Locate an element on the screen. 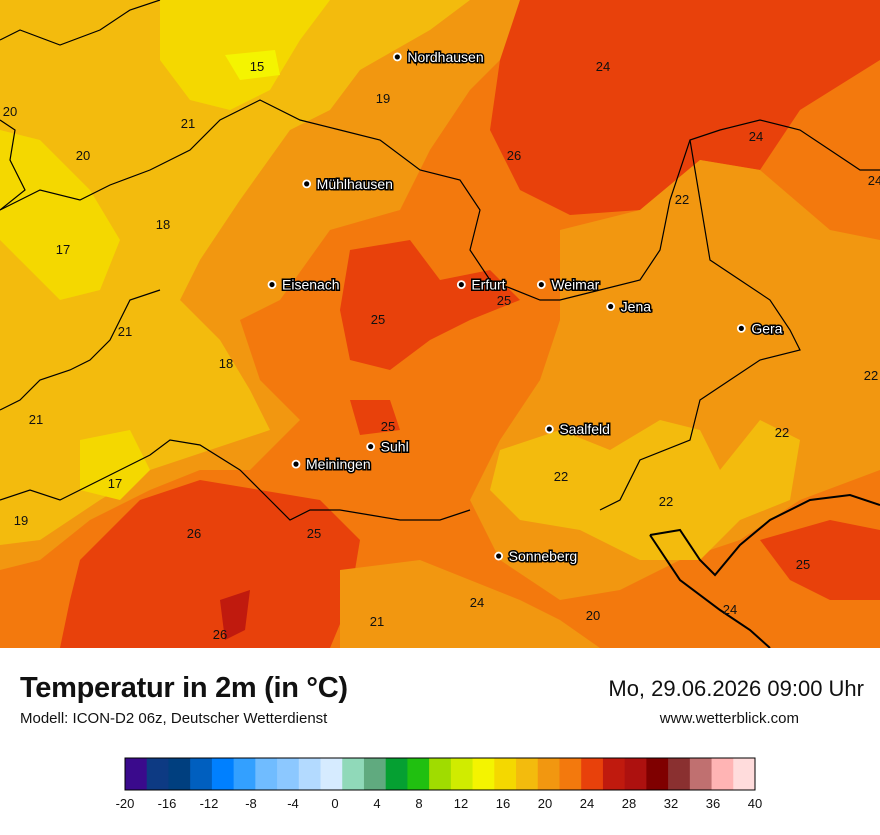  colorbar-tick-label: 24 is located at coordinates (587, 803).